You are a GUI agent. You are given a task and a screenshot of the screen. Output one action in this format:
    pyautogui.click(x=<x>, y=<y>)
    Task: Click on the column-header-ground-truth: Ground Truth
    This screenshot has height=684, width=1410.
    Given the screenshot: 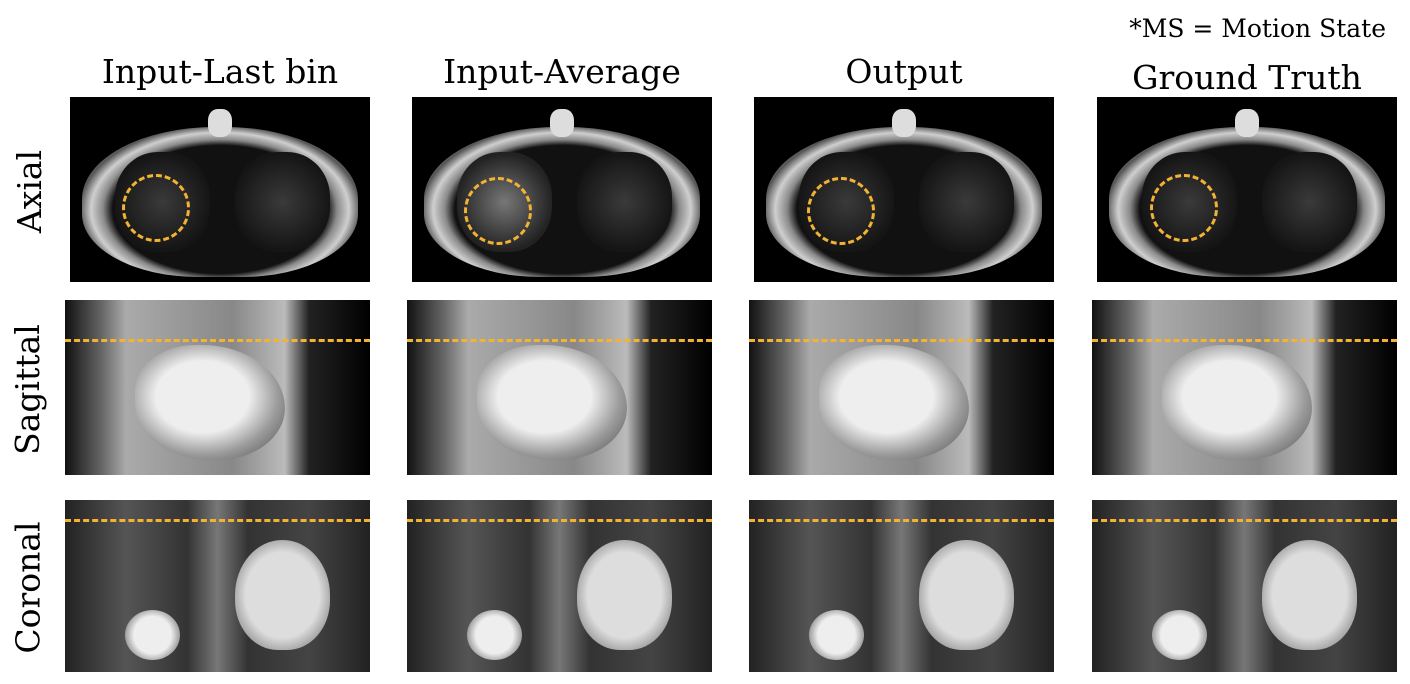 What is the action you would take?
    pyautogui.click(x=1247, y=77)
    